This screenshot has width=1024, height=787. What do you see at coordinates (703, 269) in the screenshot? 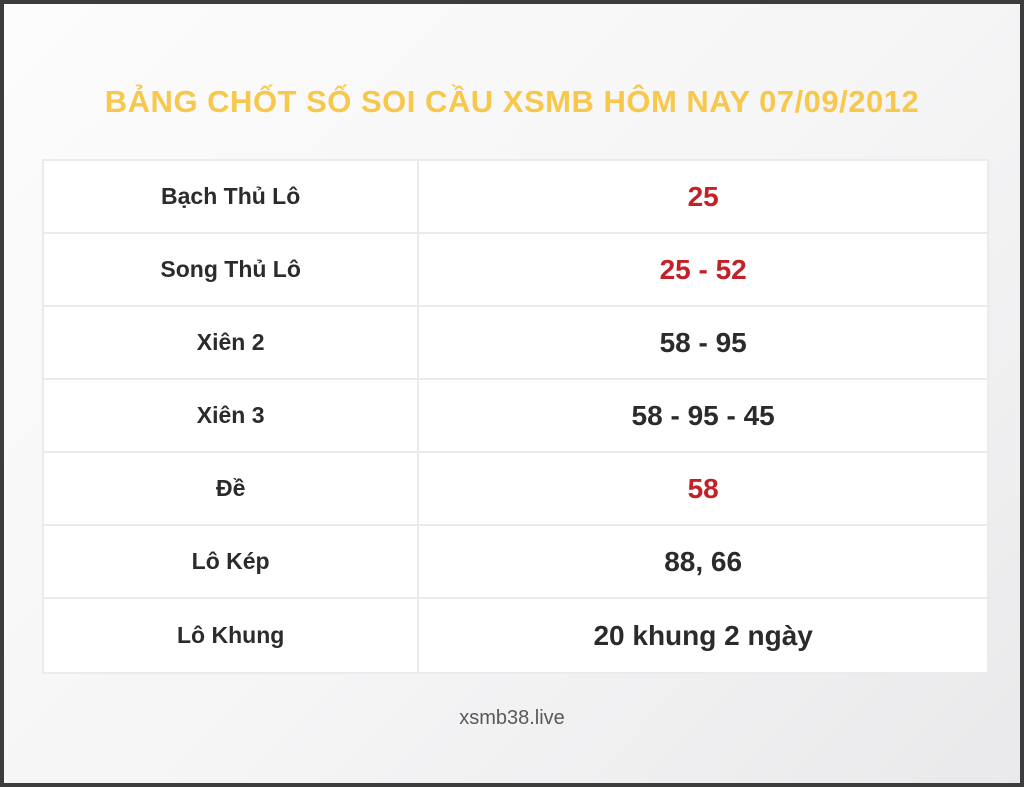
I see `row-value: 25 - 52` at bounding box center [703, 269].